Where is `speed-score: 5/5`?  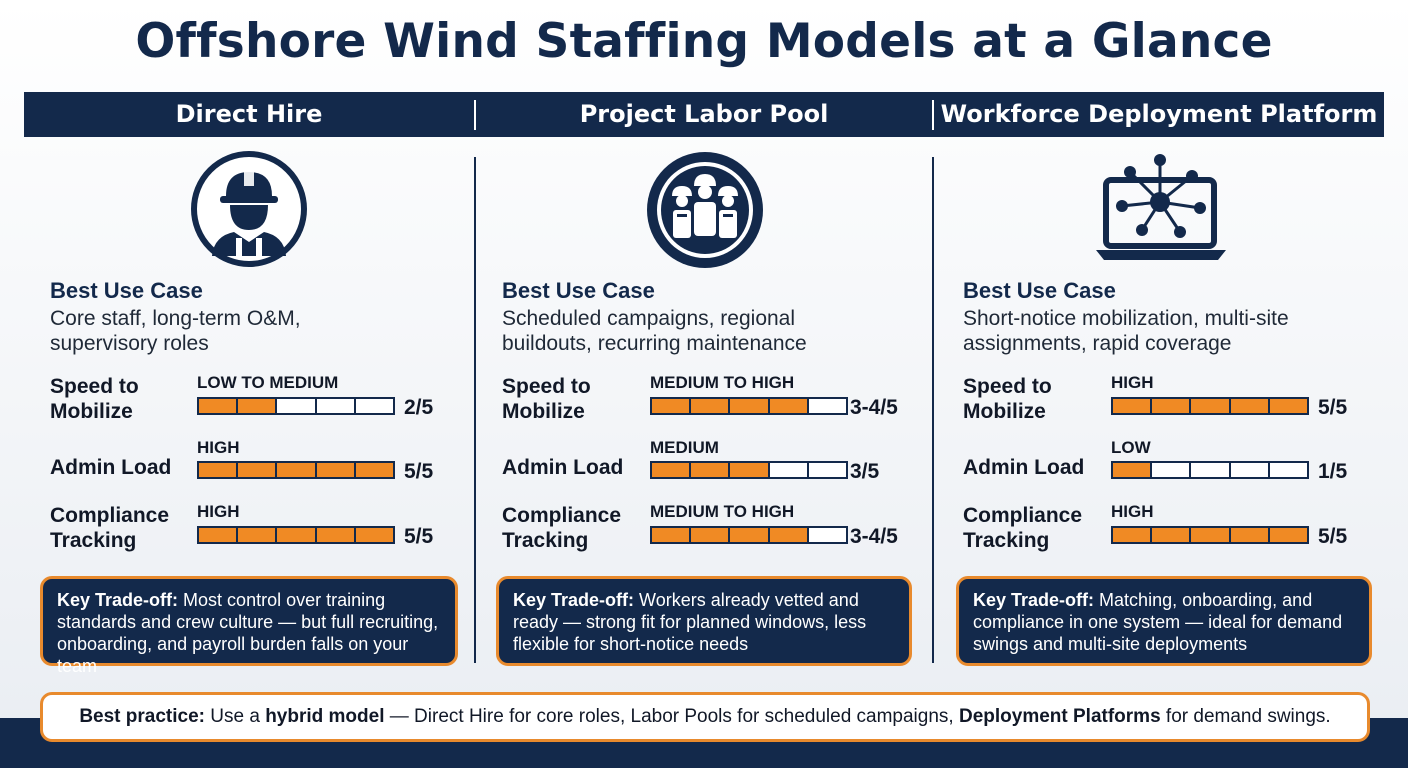
speed-score: 5/5 is located at coordinates (1333, 407).